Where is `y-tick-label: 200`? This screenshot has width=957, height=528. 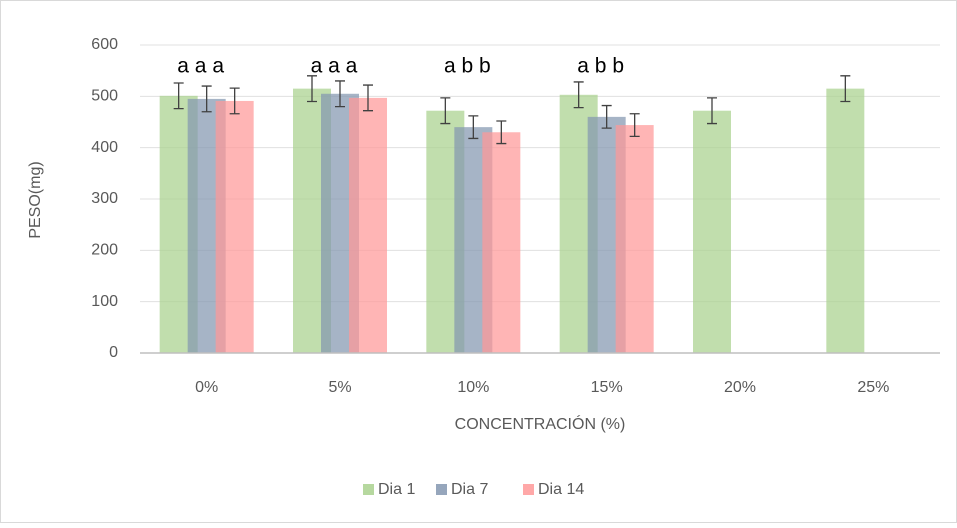 y-tick-label: 200 is located at coordinates (104, 250).